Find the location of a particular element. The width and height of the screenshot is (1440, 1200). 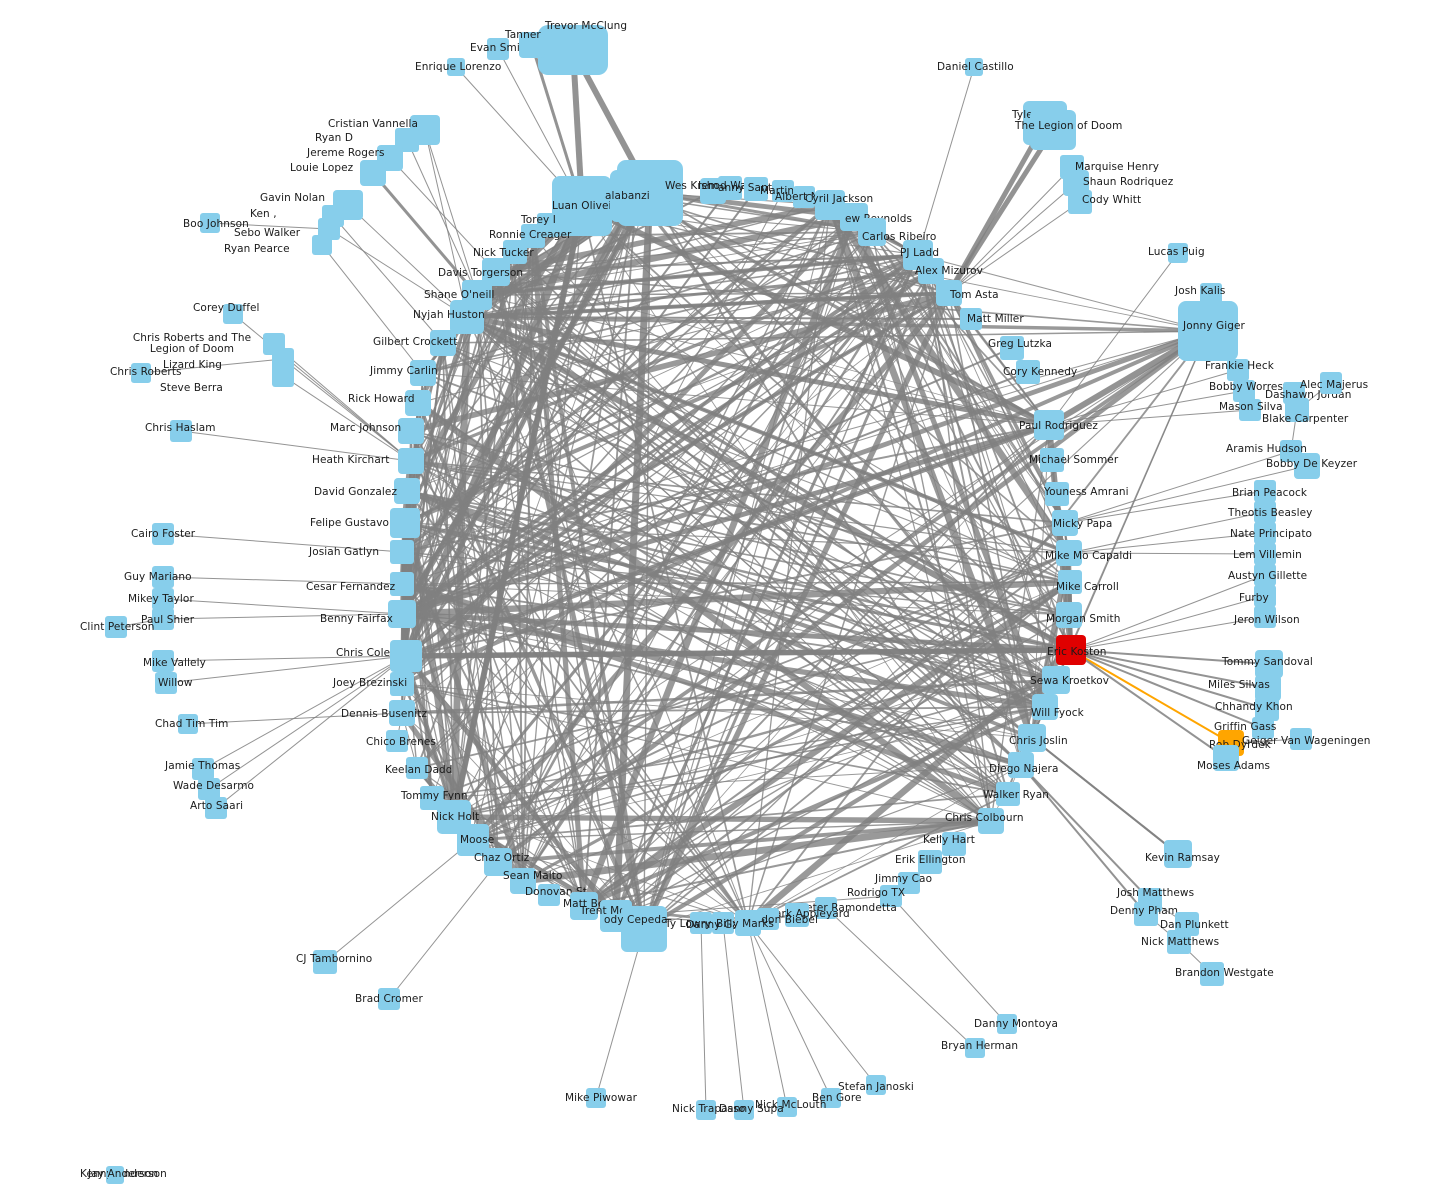

graph-node-matt-miller is located at coordinates (971, 319).